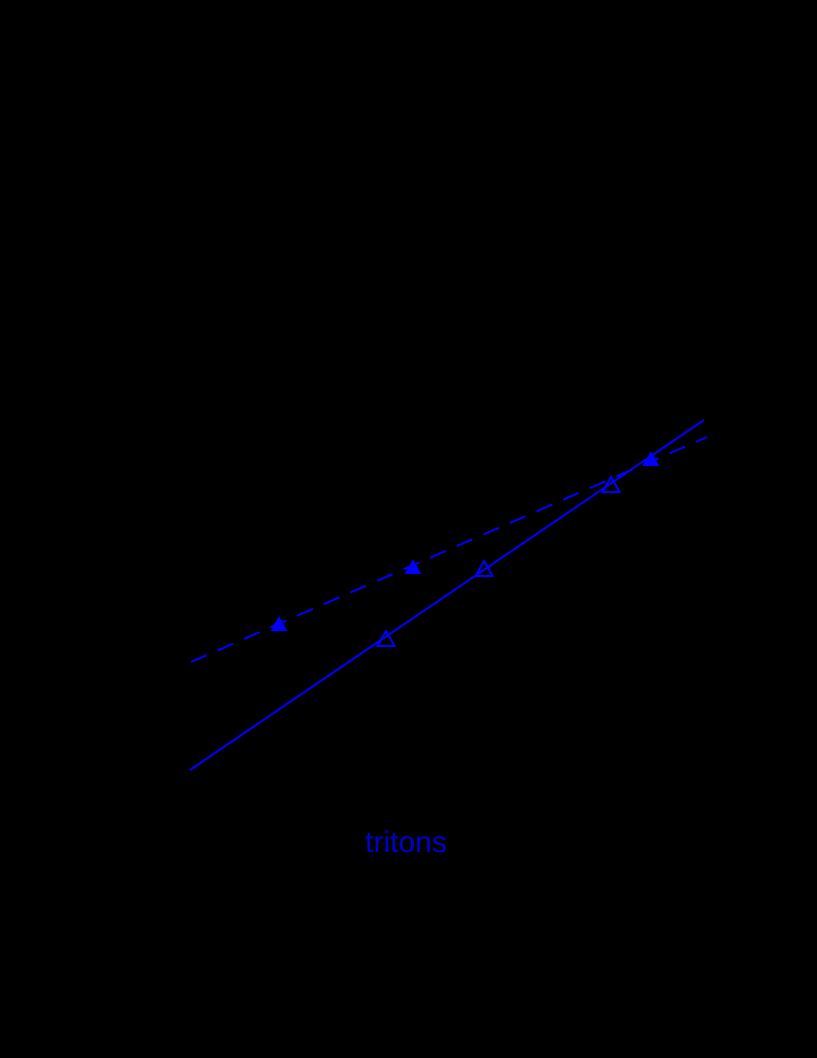 The width and height of the screenshot is (817, 1058). Describe the element at coordinates (449, 549) in the screenshot. I see `dashed-line-filled-triangles-line` at that location.